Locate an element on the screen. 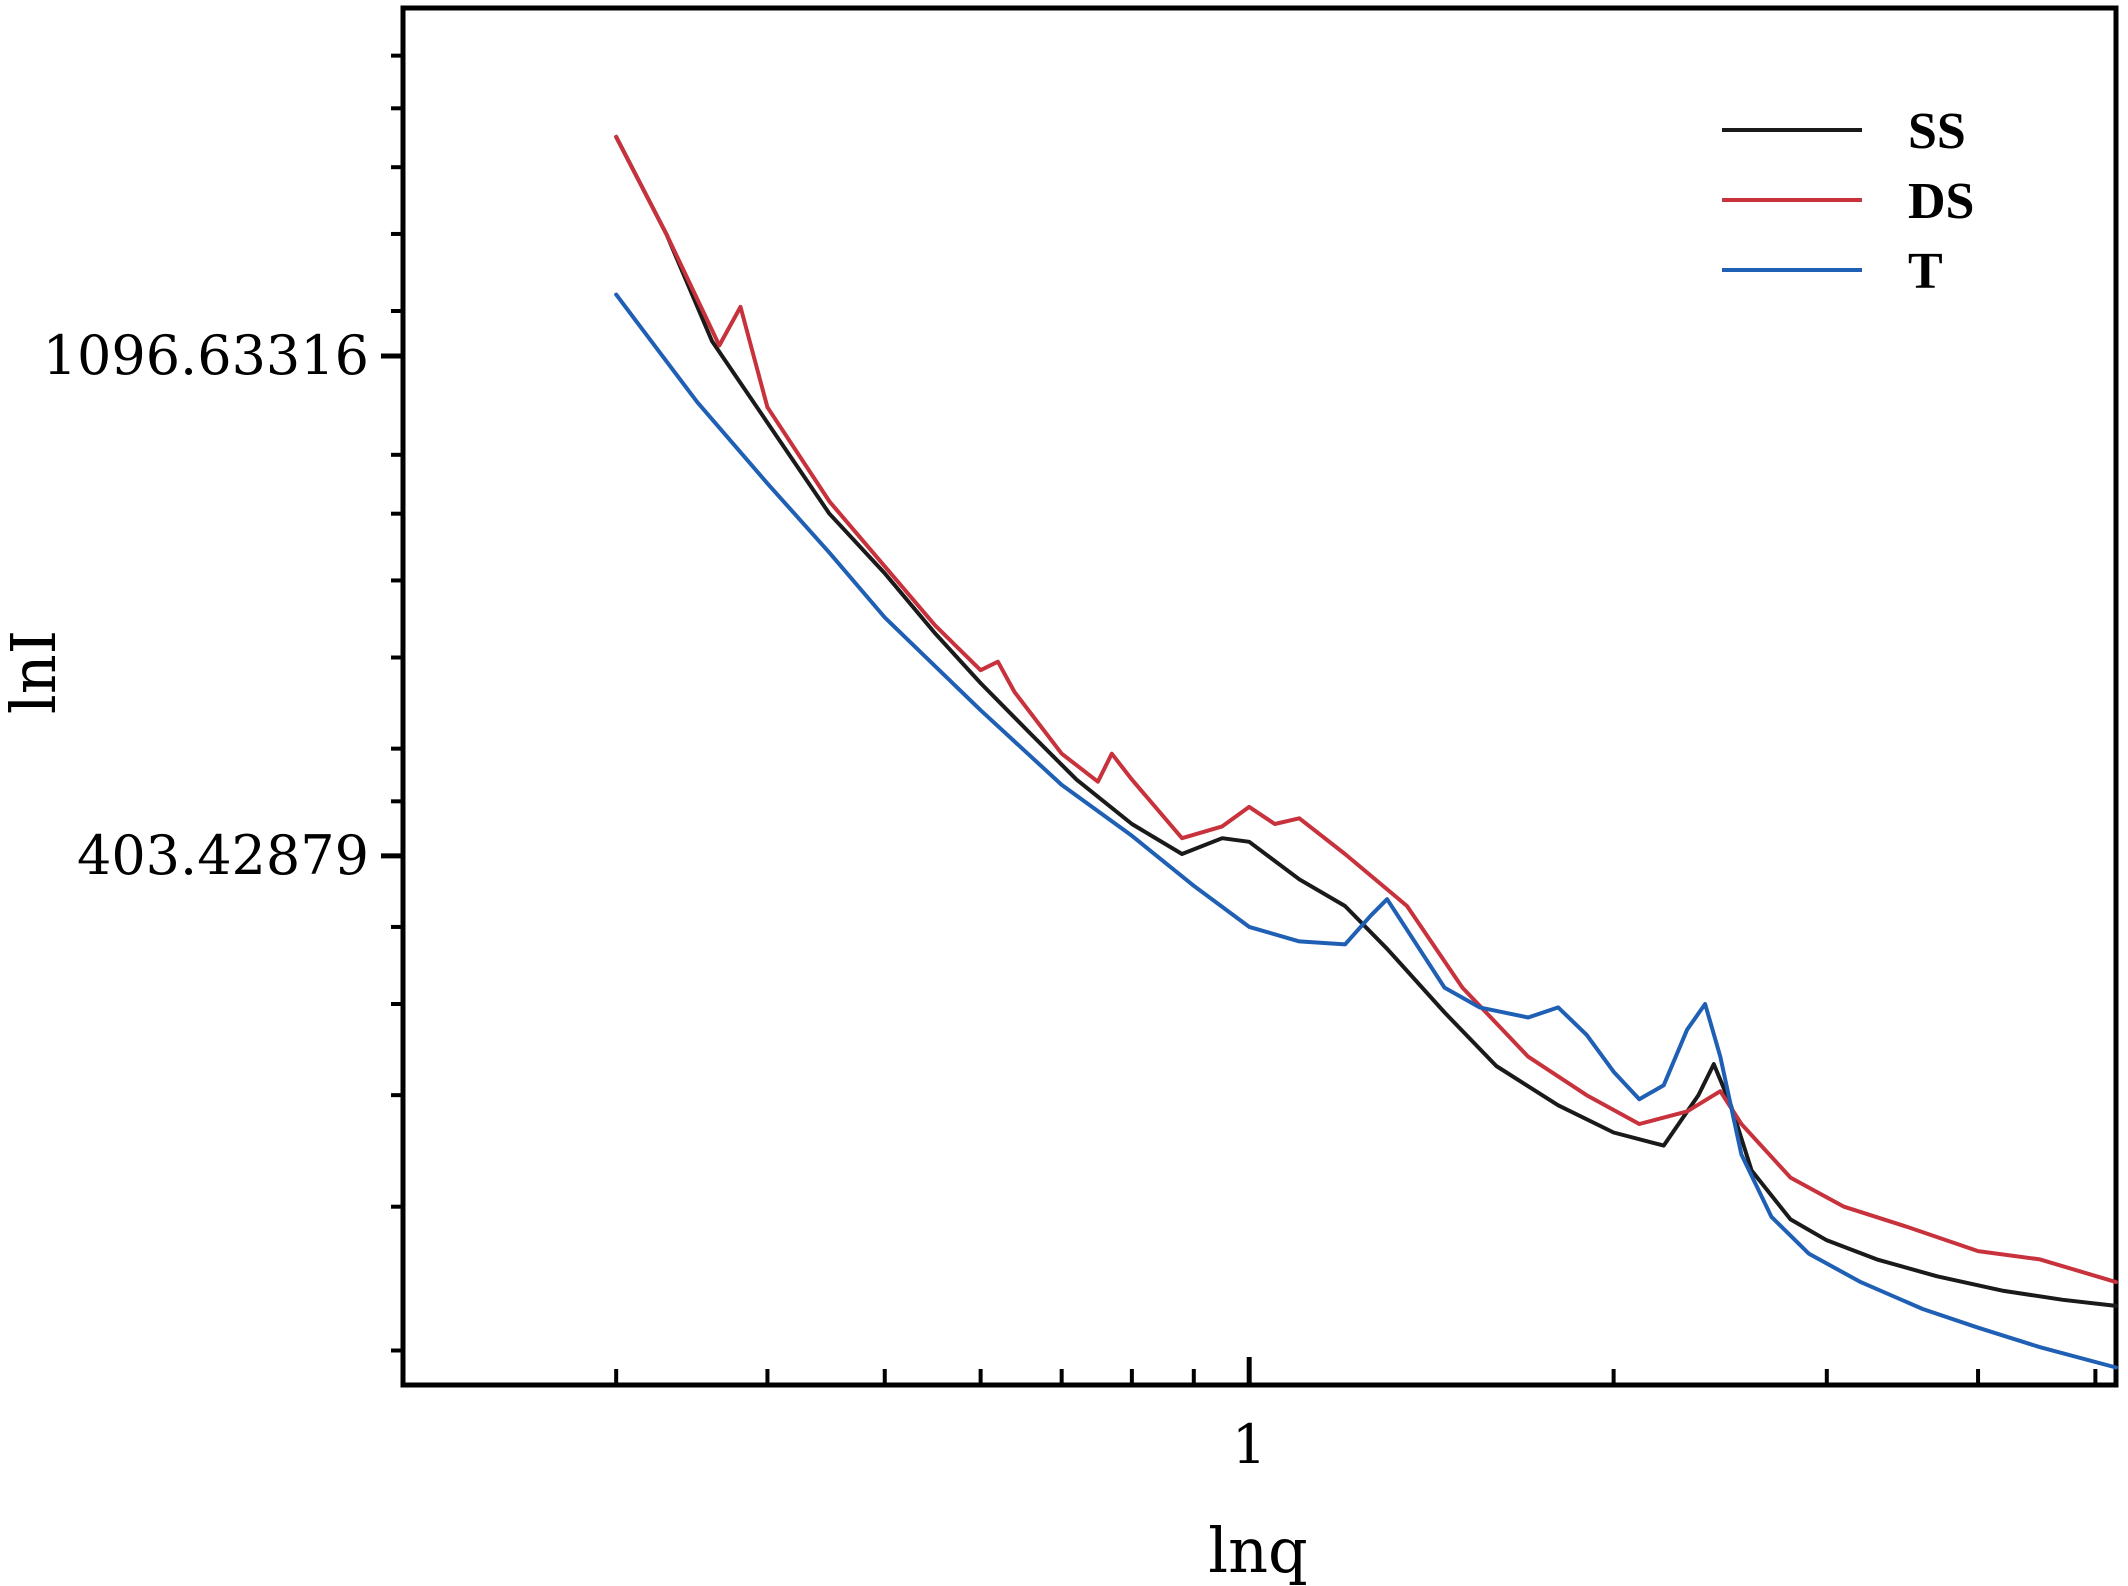 Image resolution: width=2128 pixels, height=1586 pixels. x-minor-ticks is located at coordinates (1356, 1377).